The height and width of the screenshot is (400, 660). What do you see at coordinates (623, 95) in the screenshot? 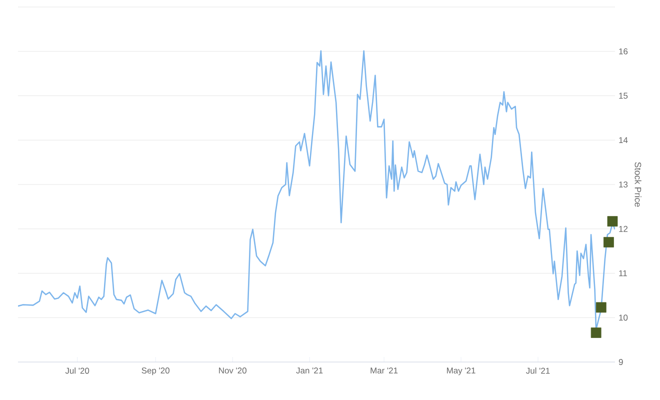
I see `y2-tick-label: 15` at bounding box center [623, 95].